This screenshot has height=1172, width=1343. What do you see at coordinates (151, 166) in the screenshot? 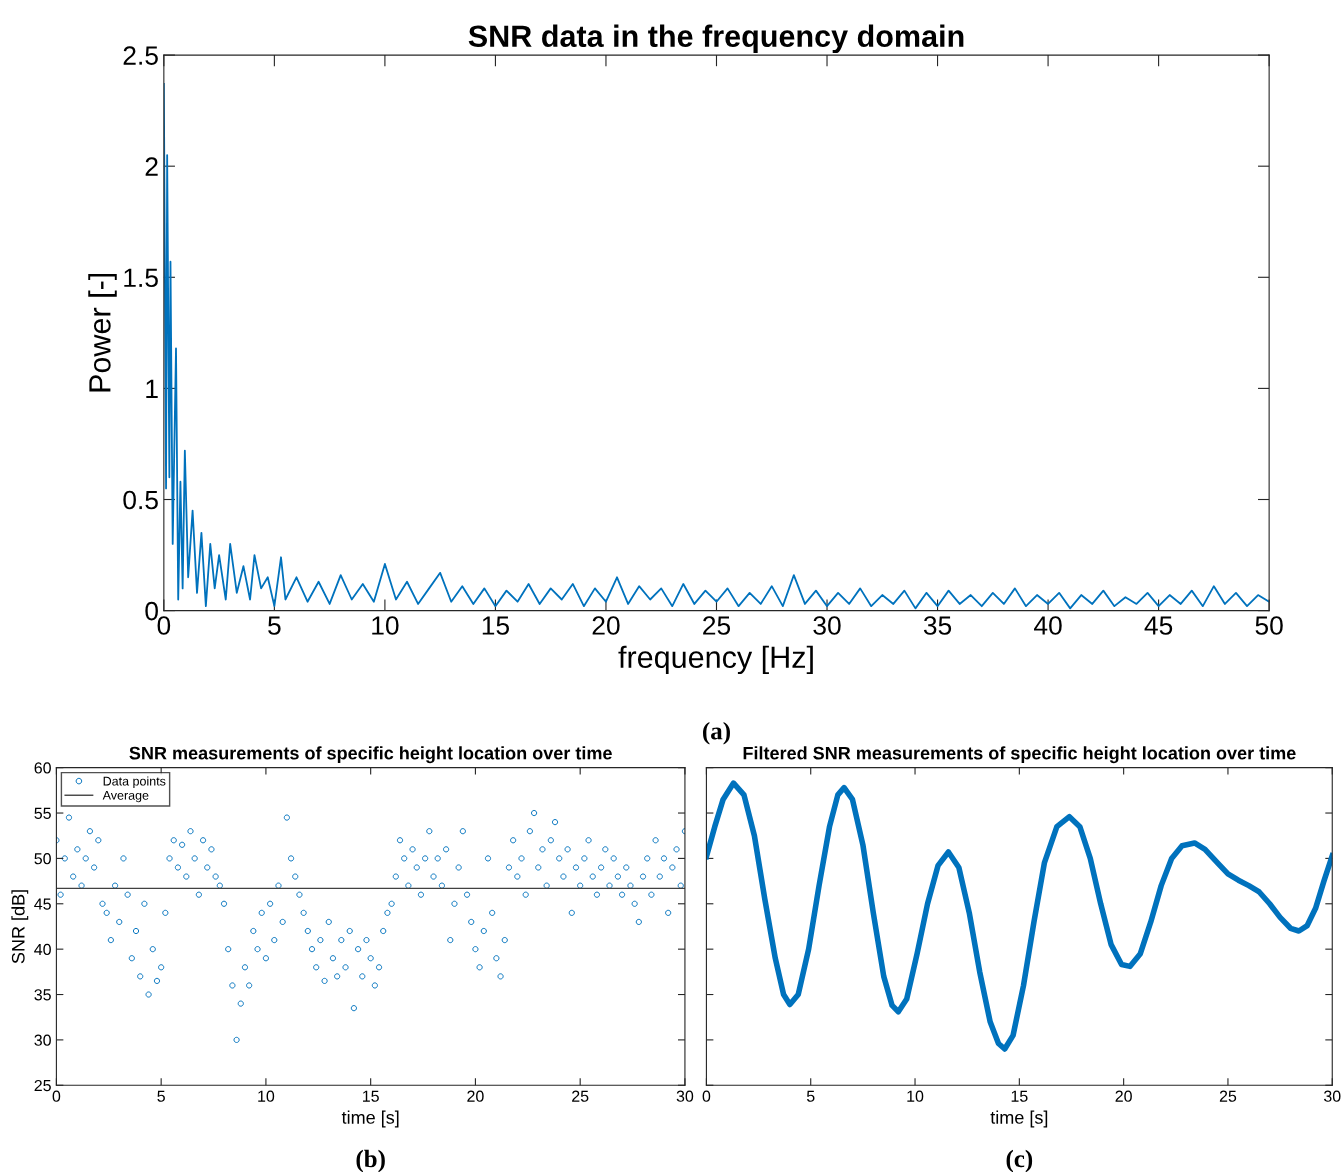
I see `y-tick-label: 2` at bounding box center [151, 166].